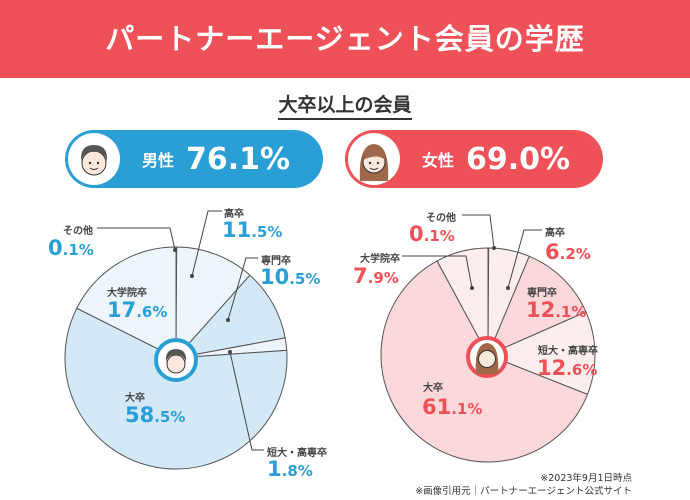  What do you see at coordinates (78, 231) in the screenshot?
I see `male-label-other: その他` at bounding box center [78, 231].